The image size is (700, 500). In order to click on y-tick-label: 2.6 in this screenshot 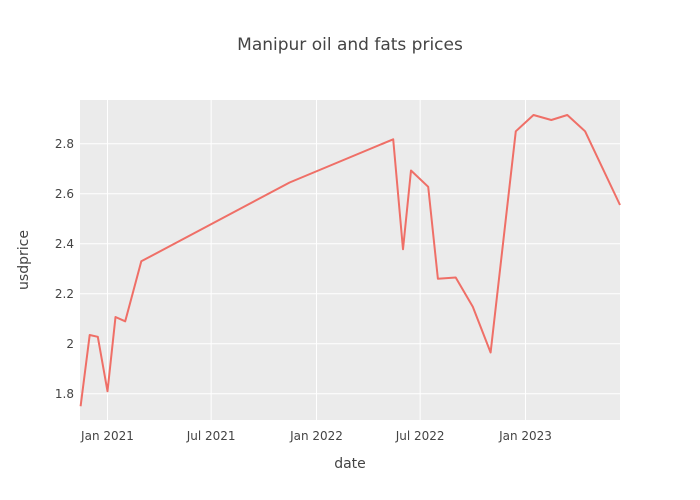, I will do `click(64, 194)`.